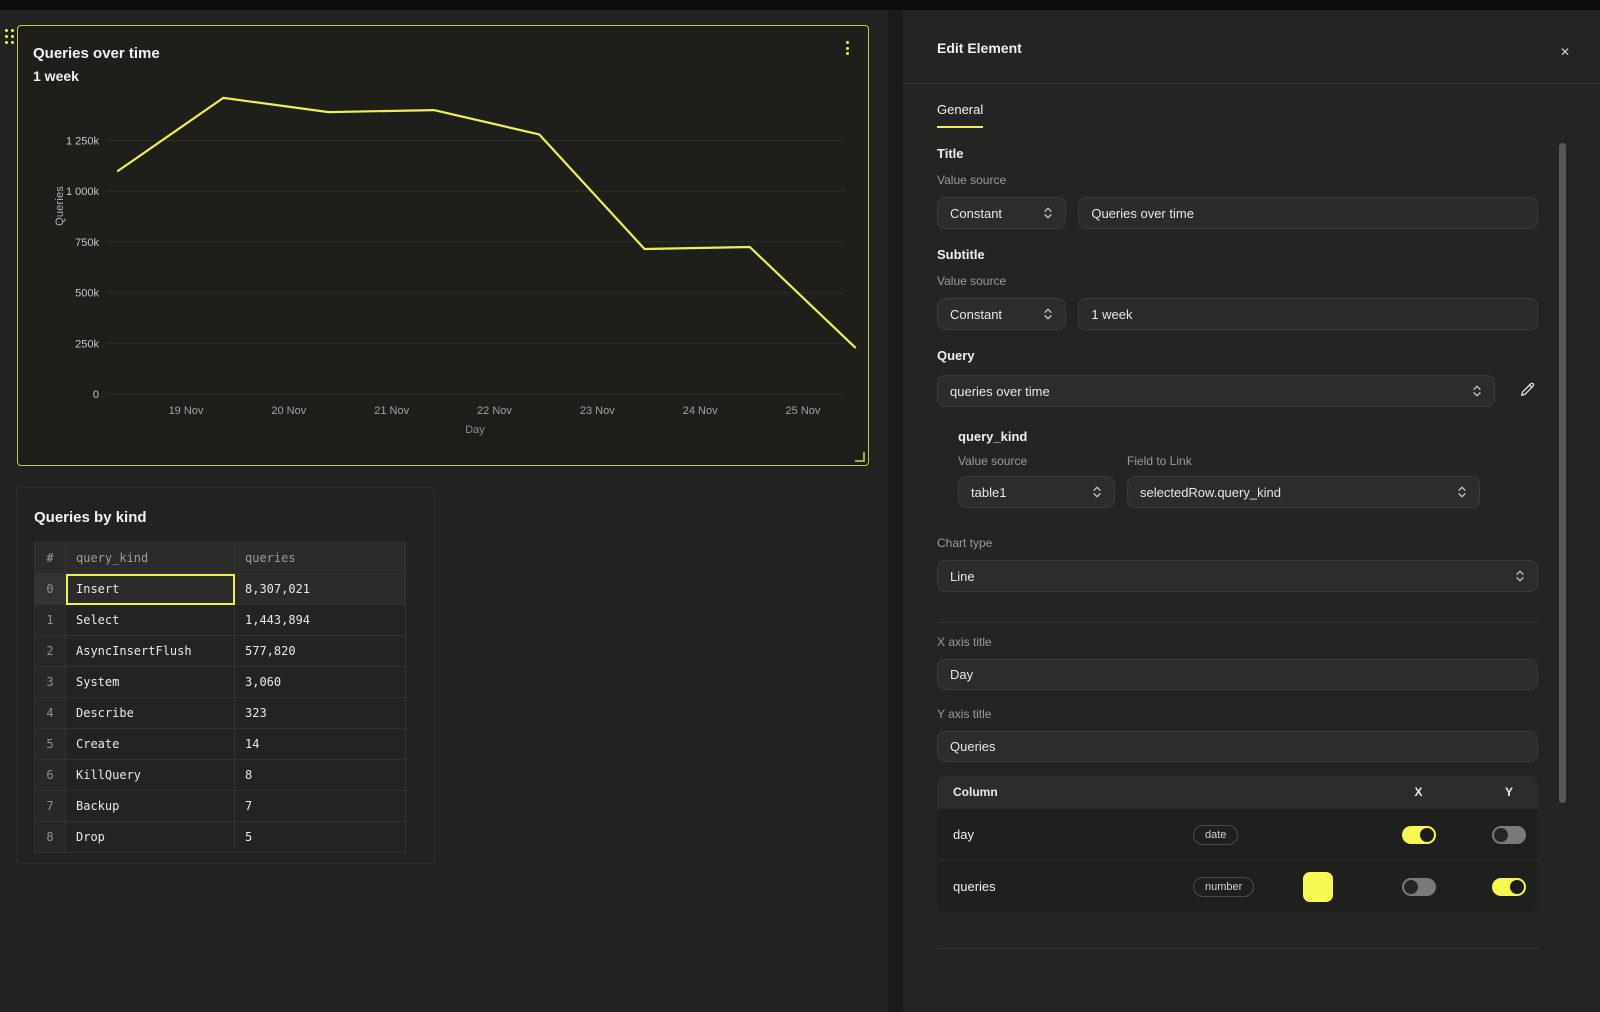 The width and height of the screenshot is (1600, 1012). I want to click on field-to-link-label: Field to Link, so click(1159, 461).